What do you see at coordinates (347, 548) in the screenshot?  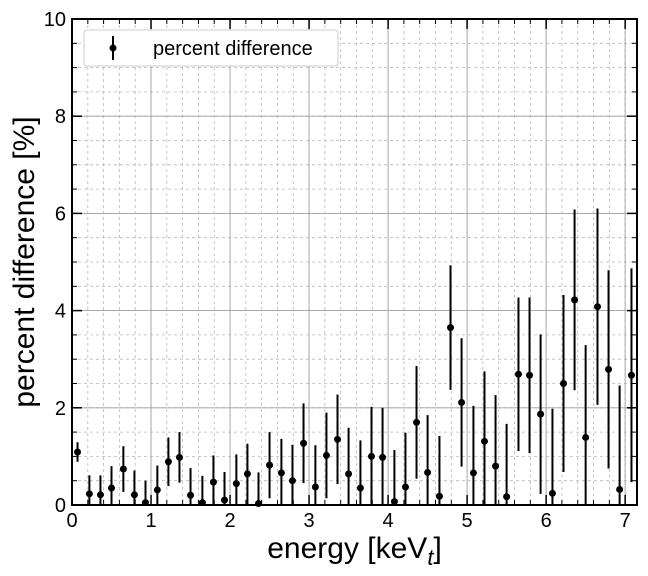 I see `x-axis-label-main: energy [keV` at bounding box center [347, 548].